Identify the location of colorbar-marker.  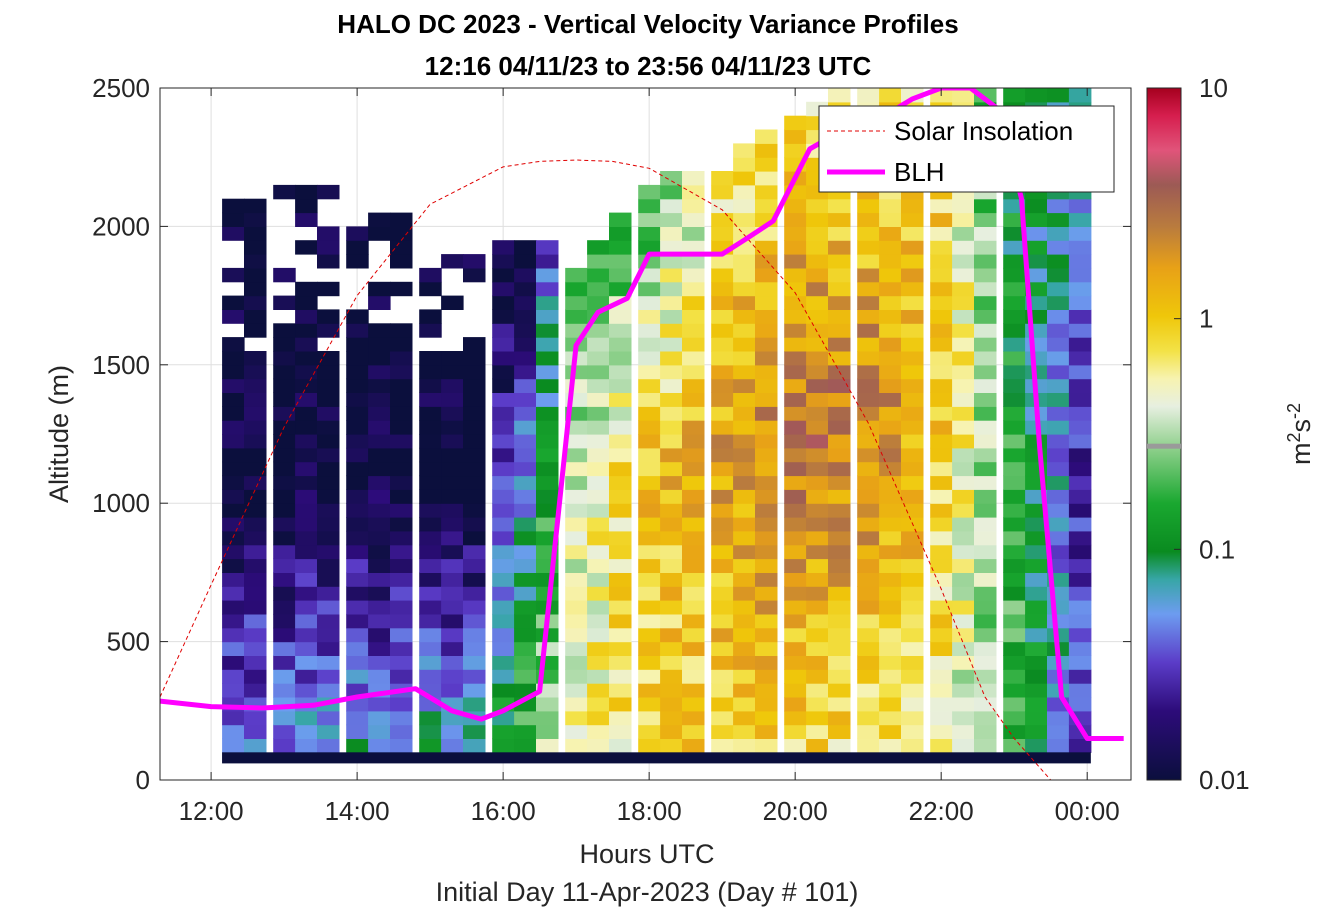
(1164, 446).